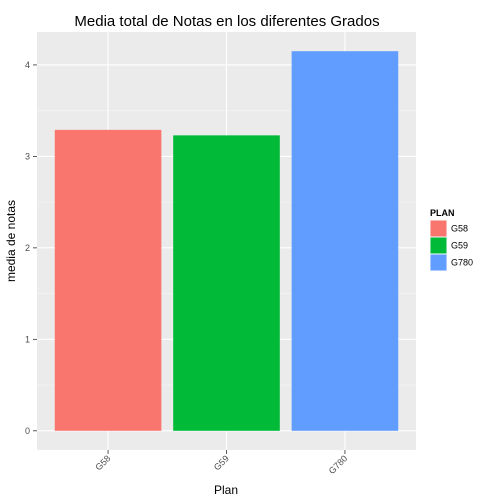 This screenshot has width=504, height=504. I want to click on x-axis: G58 G59 G780, so click(221, 463).